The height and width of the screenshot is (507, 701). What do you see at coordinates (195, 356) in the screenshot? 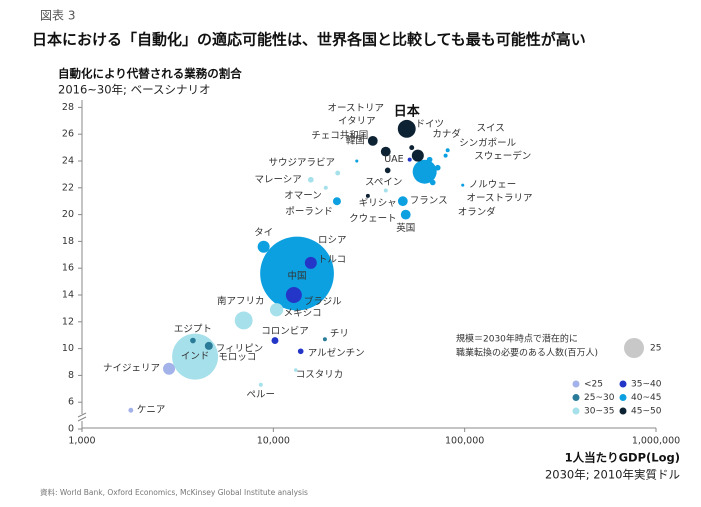
I see `bubble-label: インド` at bounding box center [195, 356].